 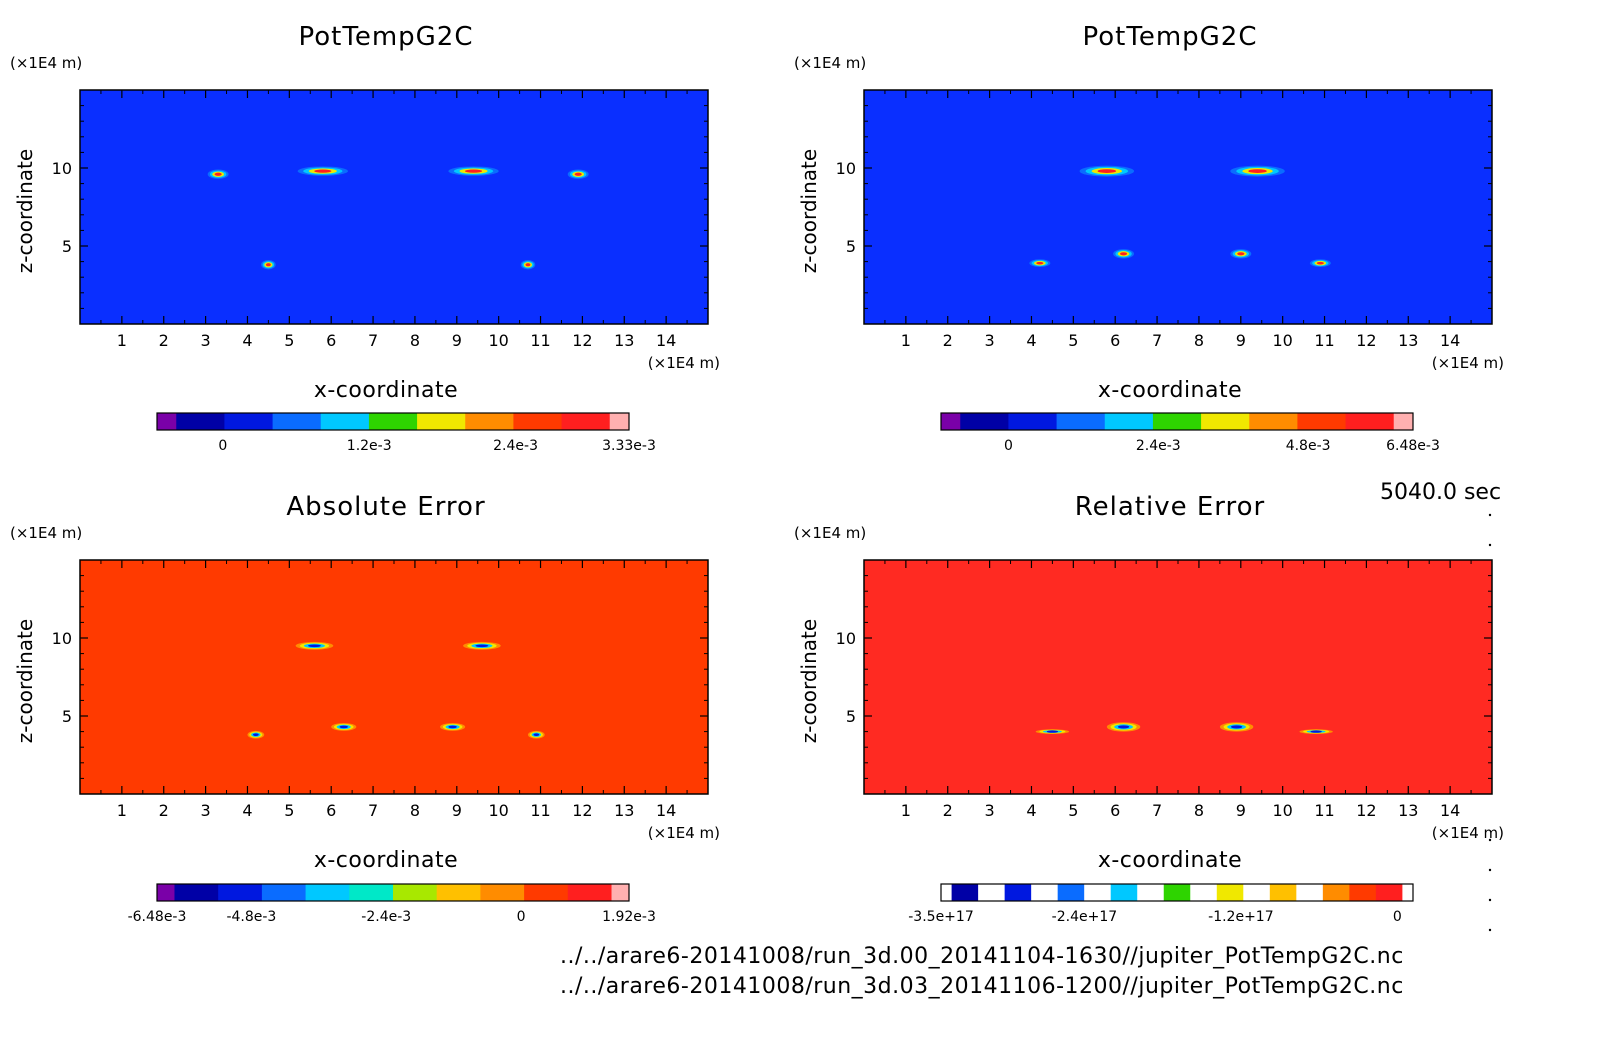 What do you see at coordinates (157, 917) in the screenshot?
I see `colorbar-label: -6.48e-3` at bounding box center [157, 917].